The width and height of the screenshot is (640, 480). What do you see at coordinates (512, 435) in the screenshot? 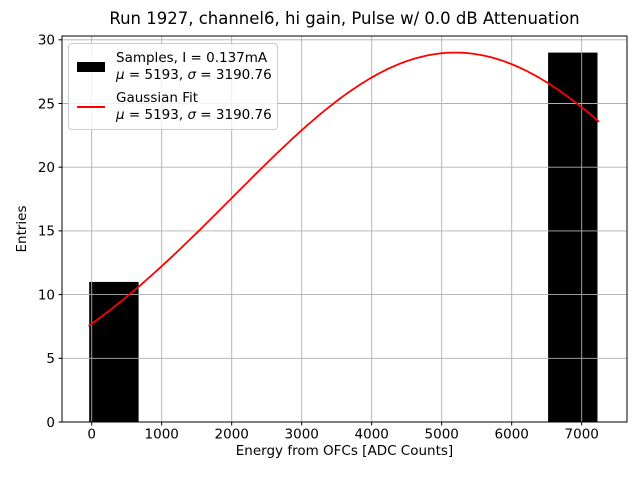
I see `svg-text: 6000` at bounding box center [512, 435].